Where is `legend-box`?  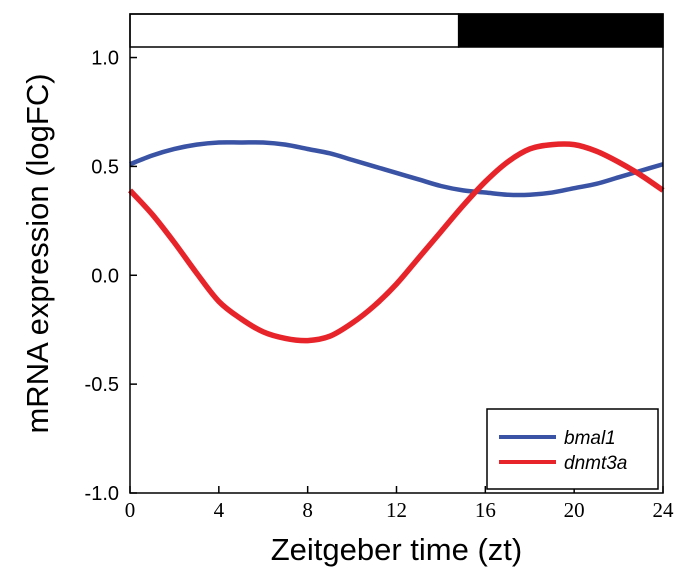 legend-box is located at coordinates (572, 449).